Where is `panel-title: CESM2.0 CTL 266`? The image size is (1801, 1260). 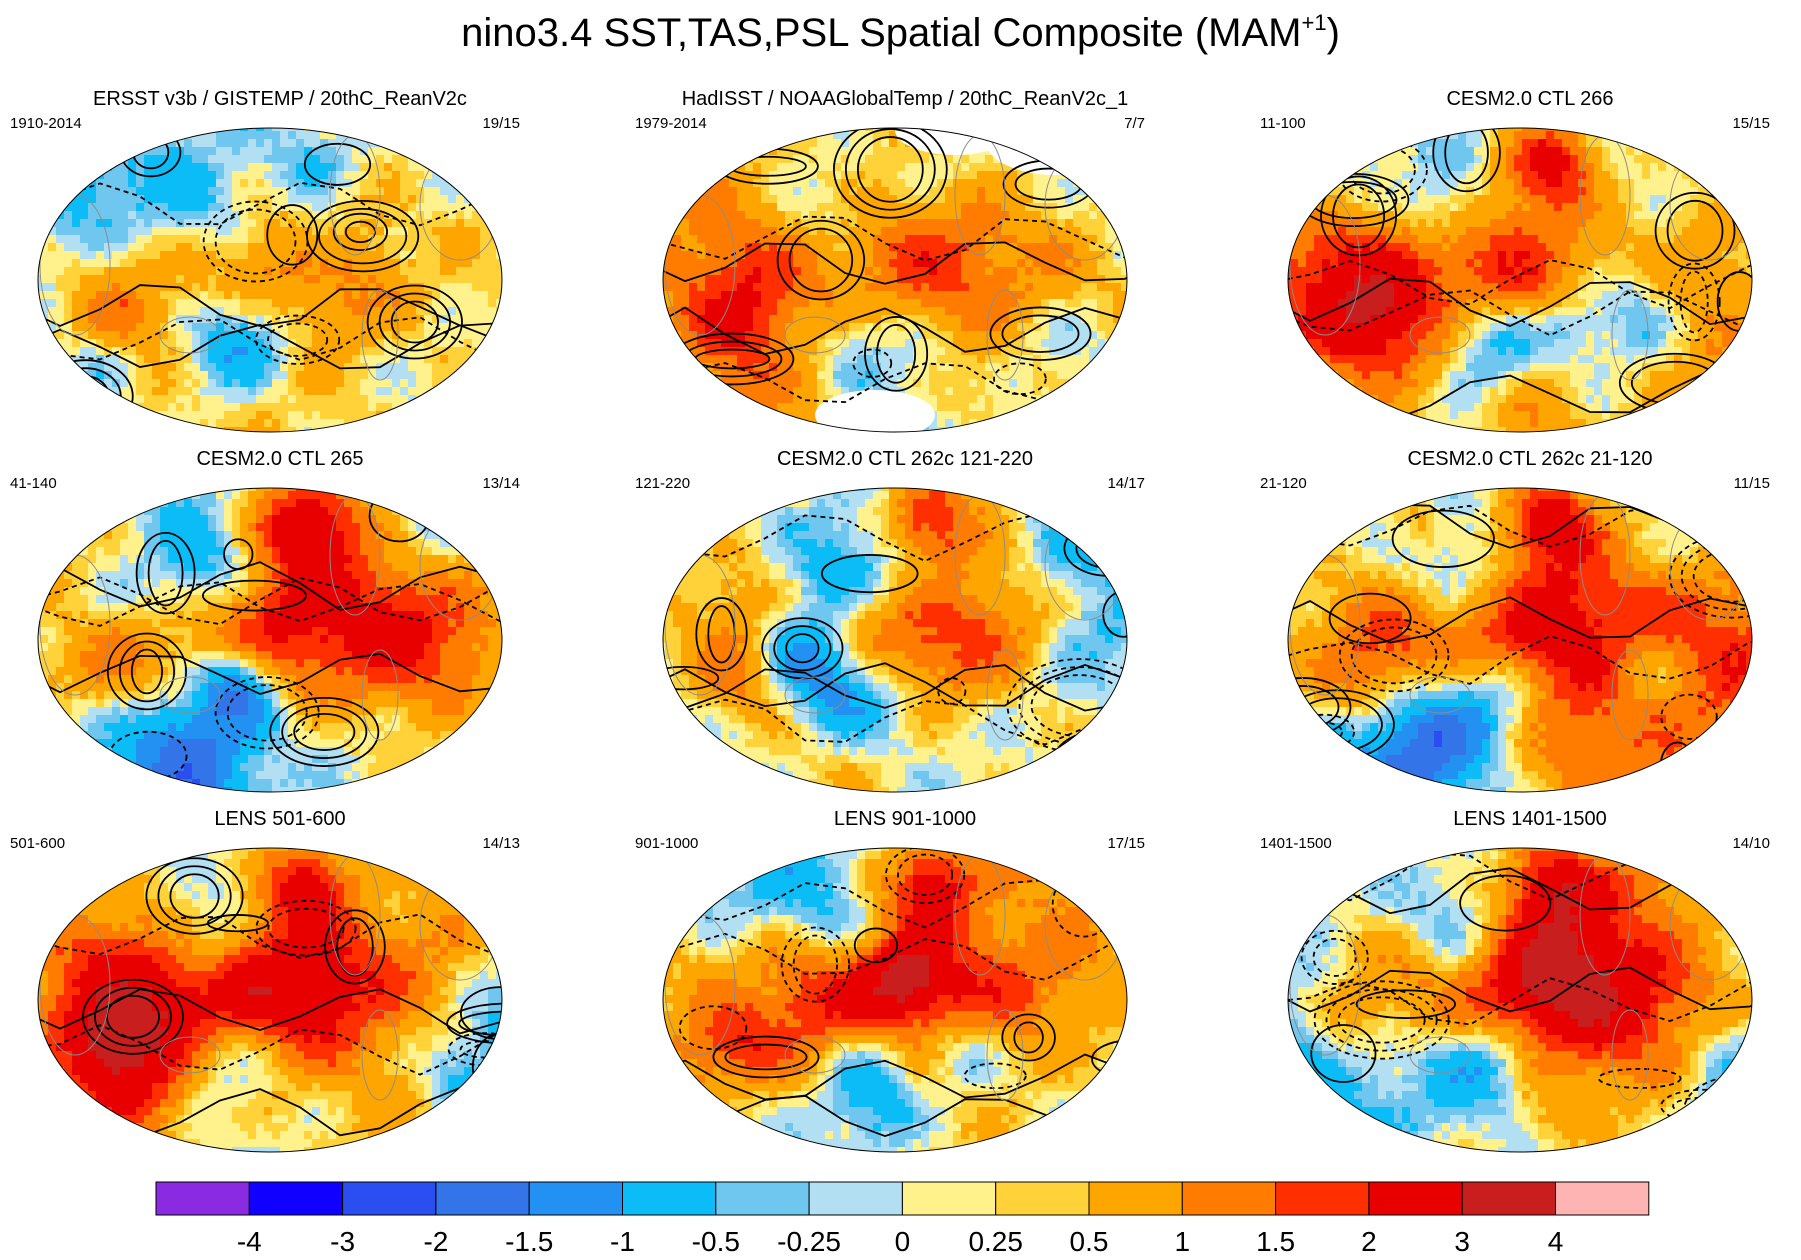 panel-title: CESM2.0 CTL 266 is located at coordinates (1530, 99).